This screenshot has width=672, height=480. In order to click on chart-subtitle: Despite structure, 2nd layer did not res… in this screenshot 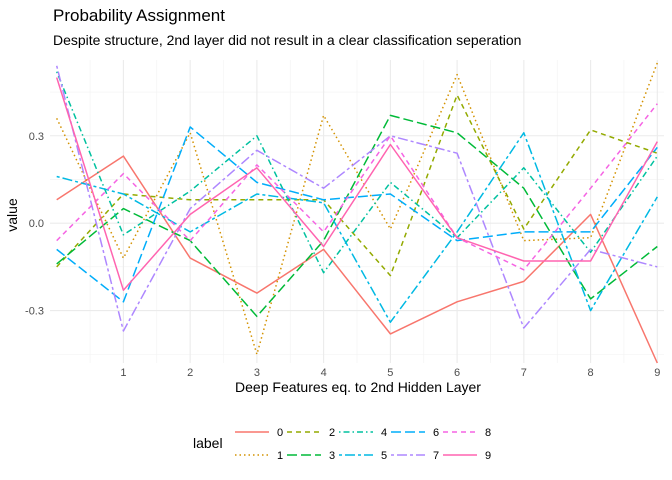, I will do `click(287, 40)`.